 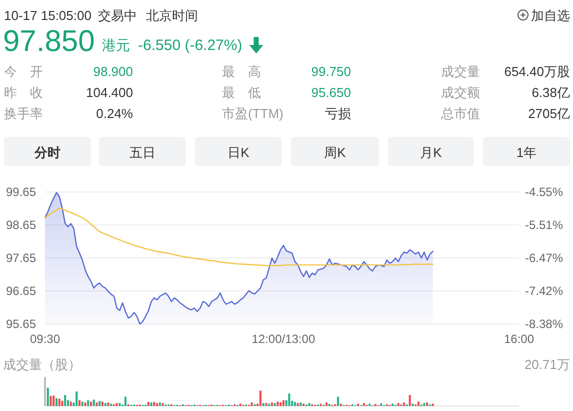 What do you see at coordinates (537, 71) in the screenshot?
I see `text: 654.40万股` at bounding box center [537, 71].